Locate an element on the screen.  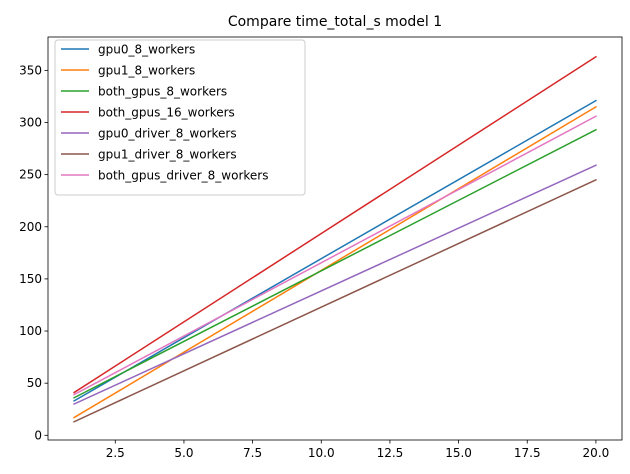
y-tick-label: 50 is located at coordinates (34, 383).